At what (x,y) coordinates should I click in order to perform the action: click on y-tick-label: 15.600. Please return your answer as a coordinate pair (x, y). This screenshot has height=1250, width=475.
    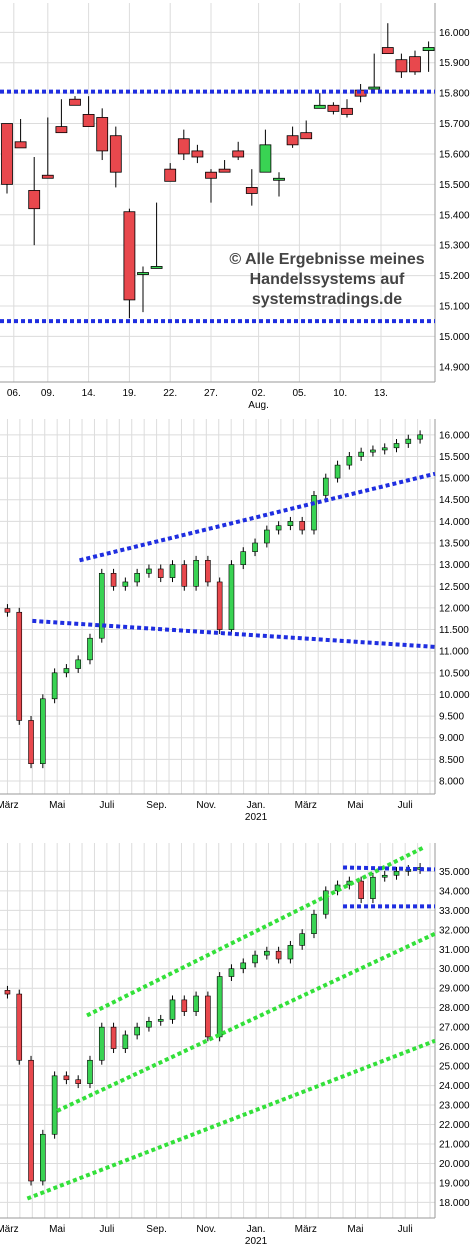
    Looking at the image, I should click on (454, 154).